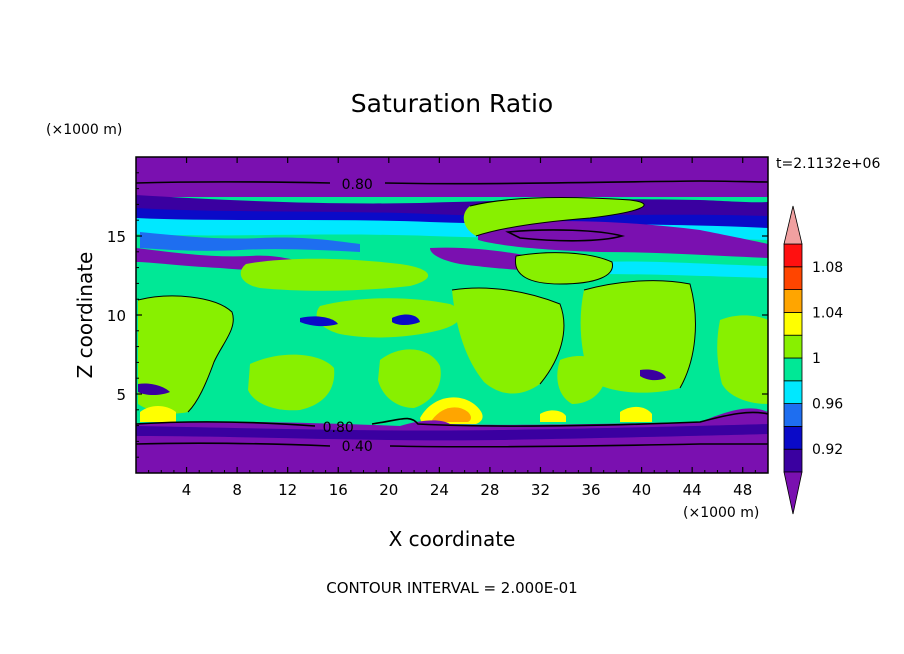  What do you see at coordinates (357, 447) in the screenshot?
I see `contour-label: 0.40` at bounding box center [357, 447].